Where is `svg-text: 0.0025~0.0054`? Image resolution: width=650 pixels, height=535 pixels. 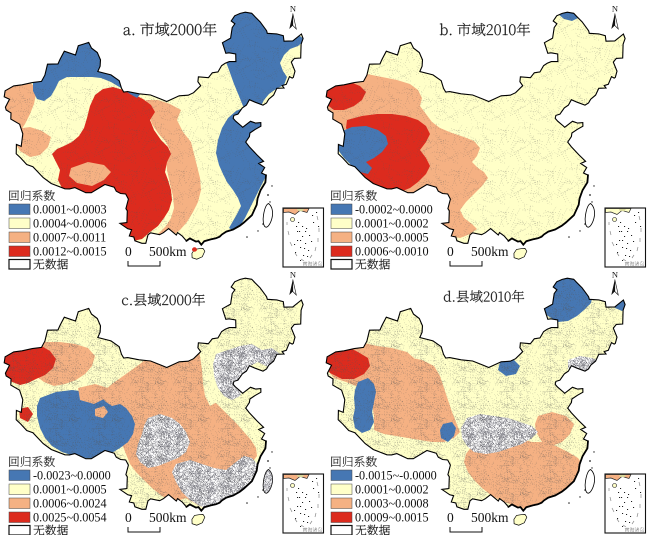
svg-text: 0.0025~0.0054 is located at coordinates (70, 518).